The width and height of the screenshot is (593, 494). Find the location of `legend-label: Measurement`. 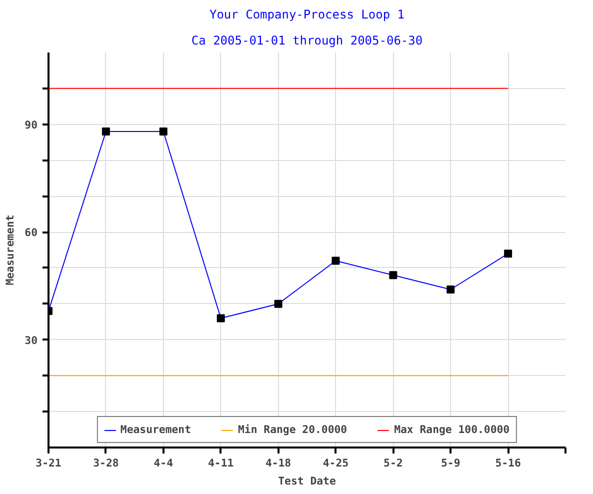

legend-label: Measurement is located at coordinates (156, 429).